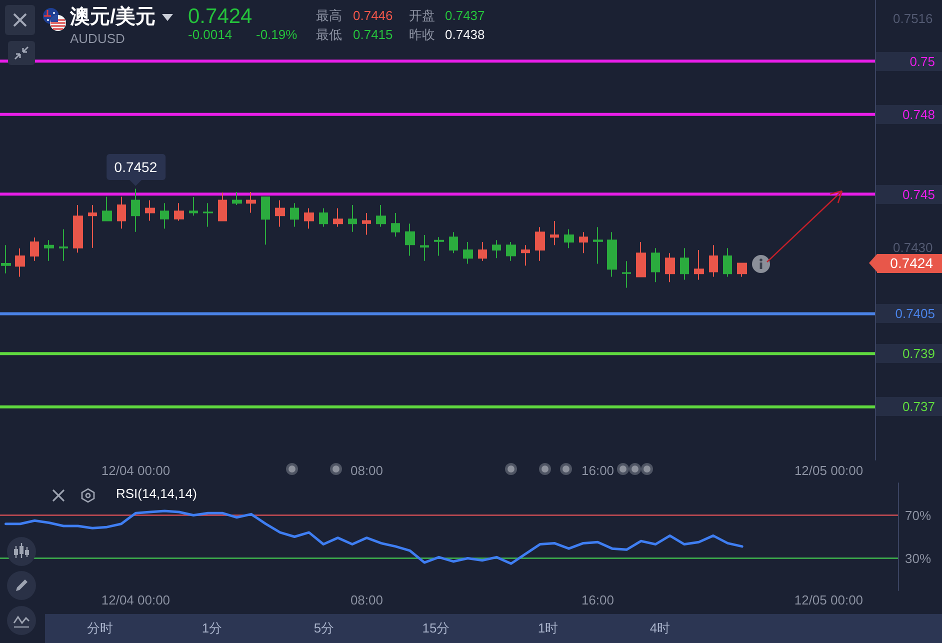 Image resolution: width=942 pixels, height=643 pixels. What do you see at coordinates (465, 34) in the screenshot?
I see `annotation: 0.7438` at bounding box center [465, 34].